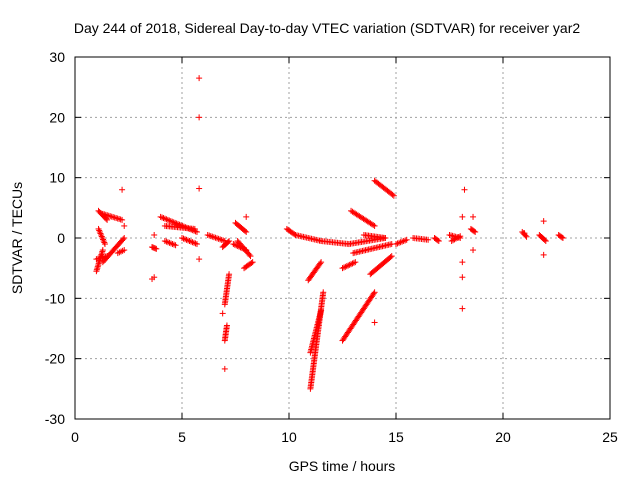  What do you see at coordinates (610, 437) in the screenshot?
I see `x-tick-label: 25` at bounding box center [610, 437].